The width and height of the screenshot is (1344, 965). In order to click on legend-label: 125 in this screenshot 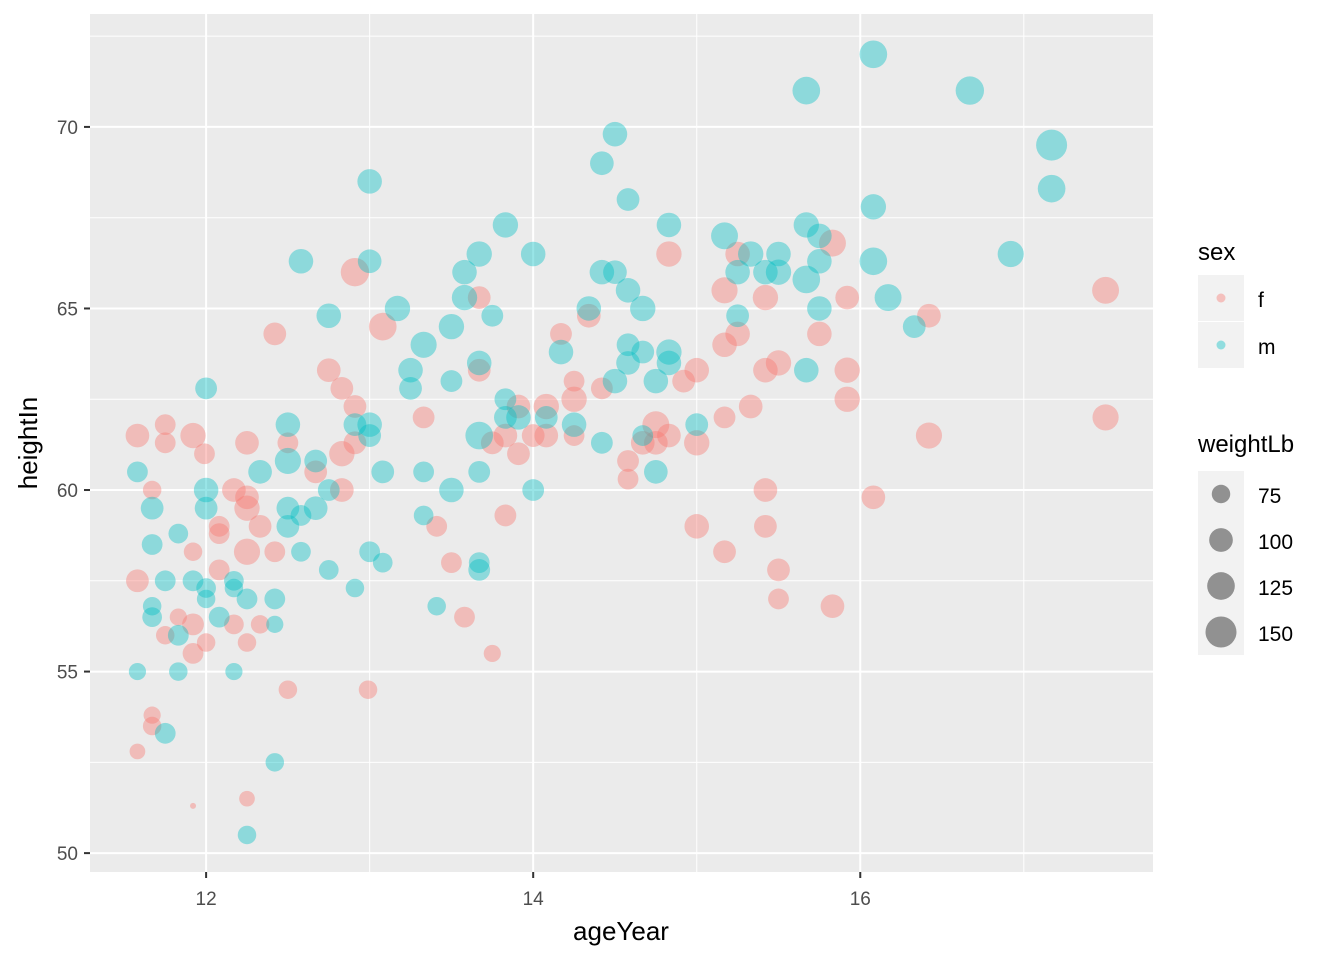, I will do `click(1275, 588)`.